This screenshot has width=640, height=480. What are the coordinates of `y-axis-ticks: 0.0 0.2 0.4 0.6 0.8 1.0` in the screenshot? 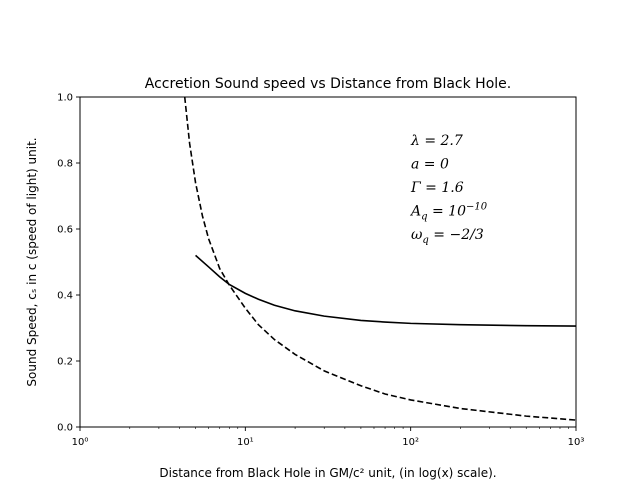 It's located at (68, 263).